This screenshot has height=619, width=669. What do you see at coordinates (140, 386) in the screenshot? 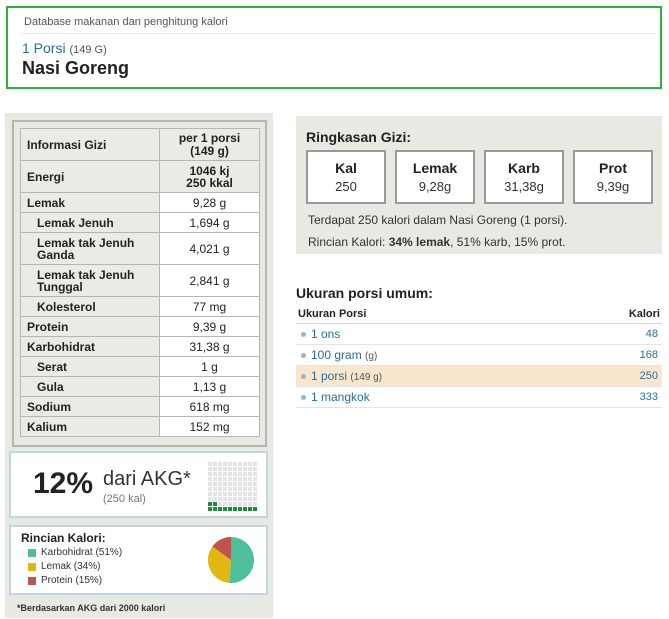
I see `nutrition-row: Gula 1,13 g` at bounding box center [140, 386].